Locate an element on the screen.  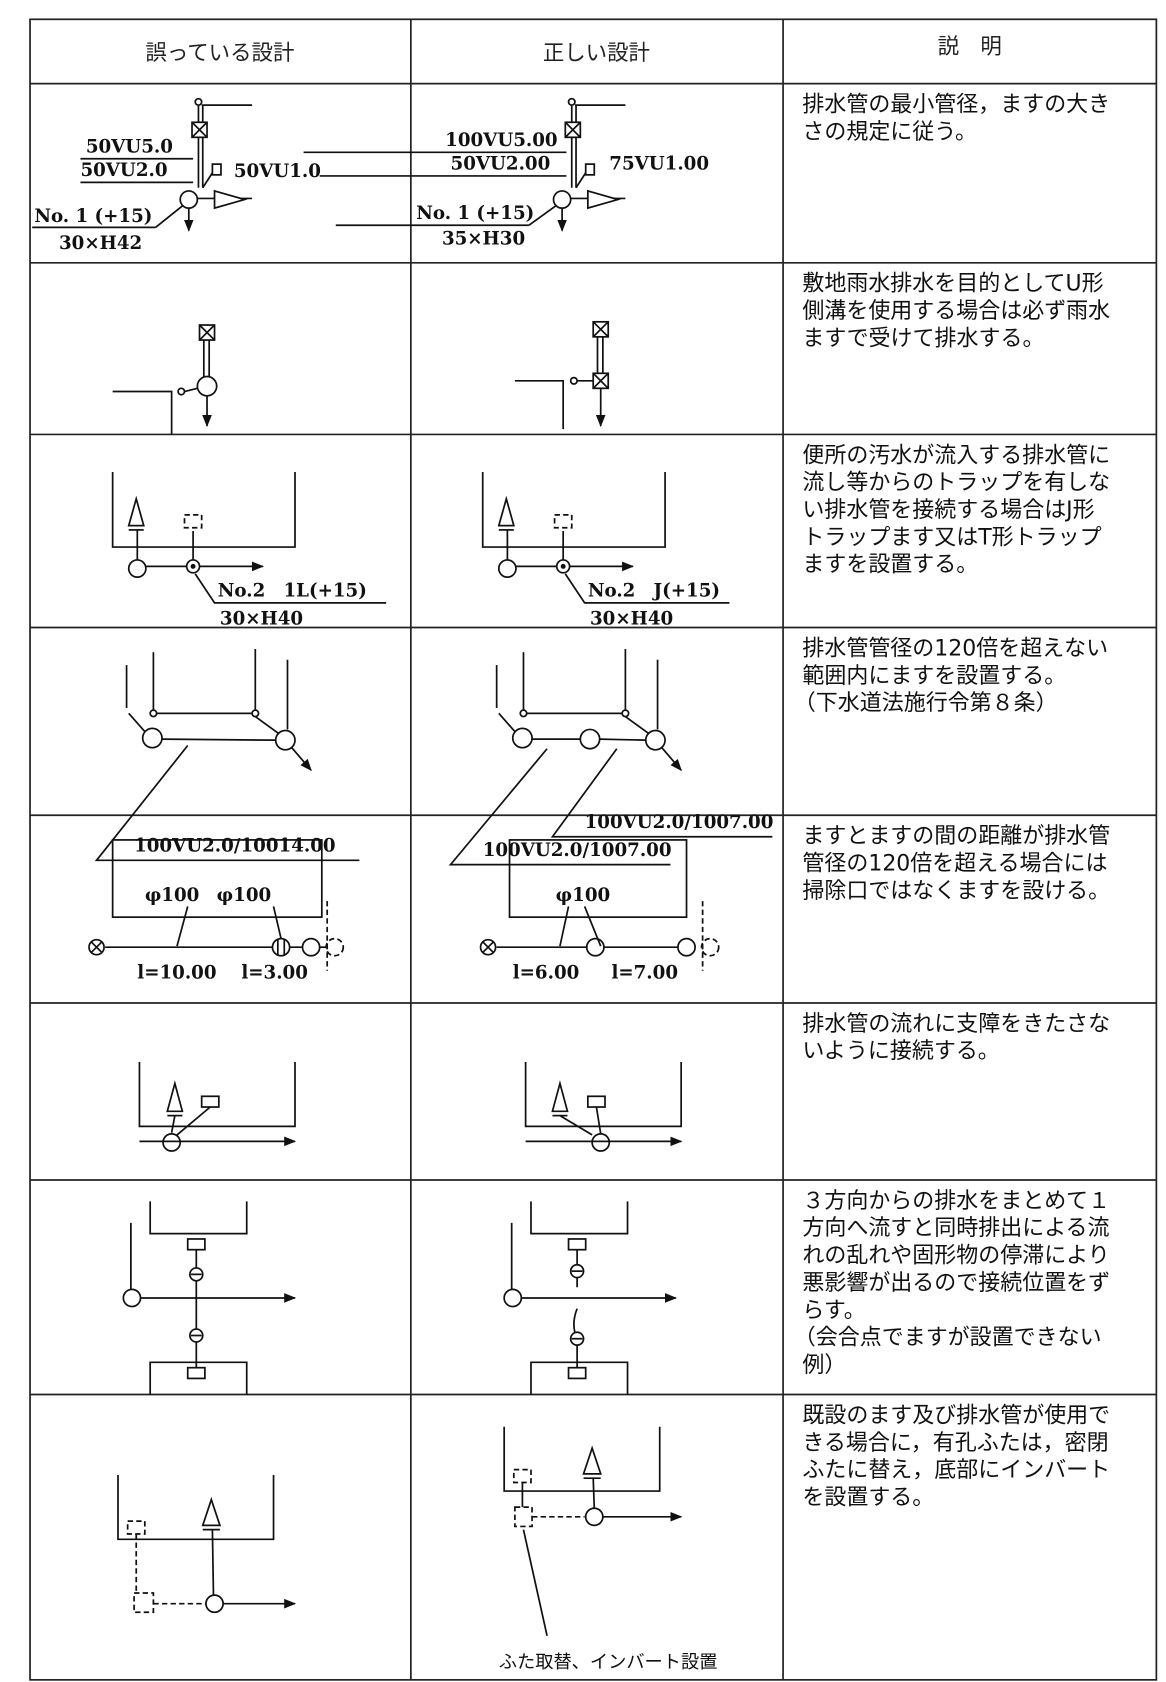
note-line: を設置する。 is located at coordinates (868, 1497).